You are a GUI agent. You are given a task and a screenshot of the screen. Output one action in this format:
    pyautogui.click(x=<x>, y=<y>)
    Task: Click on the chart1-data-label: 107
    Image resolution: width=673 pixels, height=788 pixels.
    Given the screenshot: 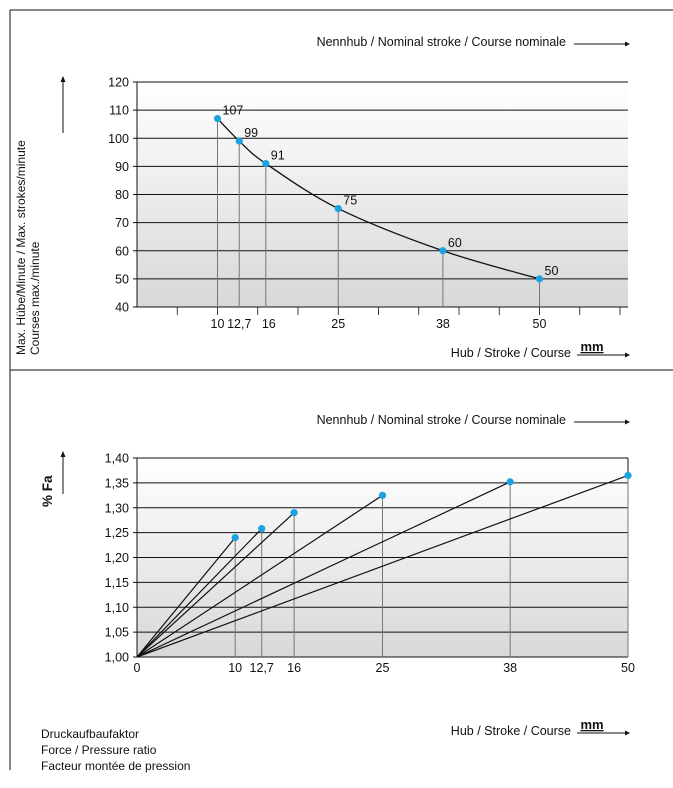 What is the action you would take?
    pyautogui.click(x=233, y=111)
    